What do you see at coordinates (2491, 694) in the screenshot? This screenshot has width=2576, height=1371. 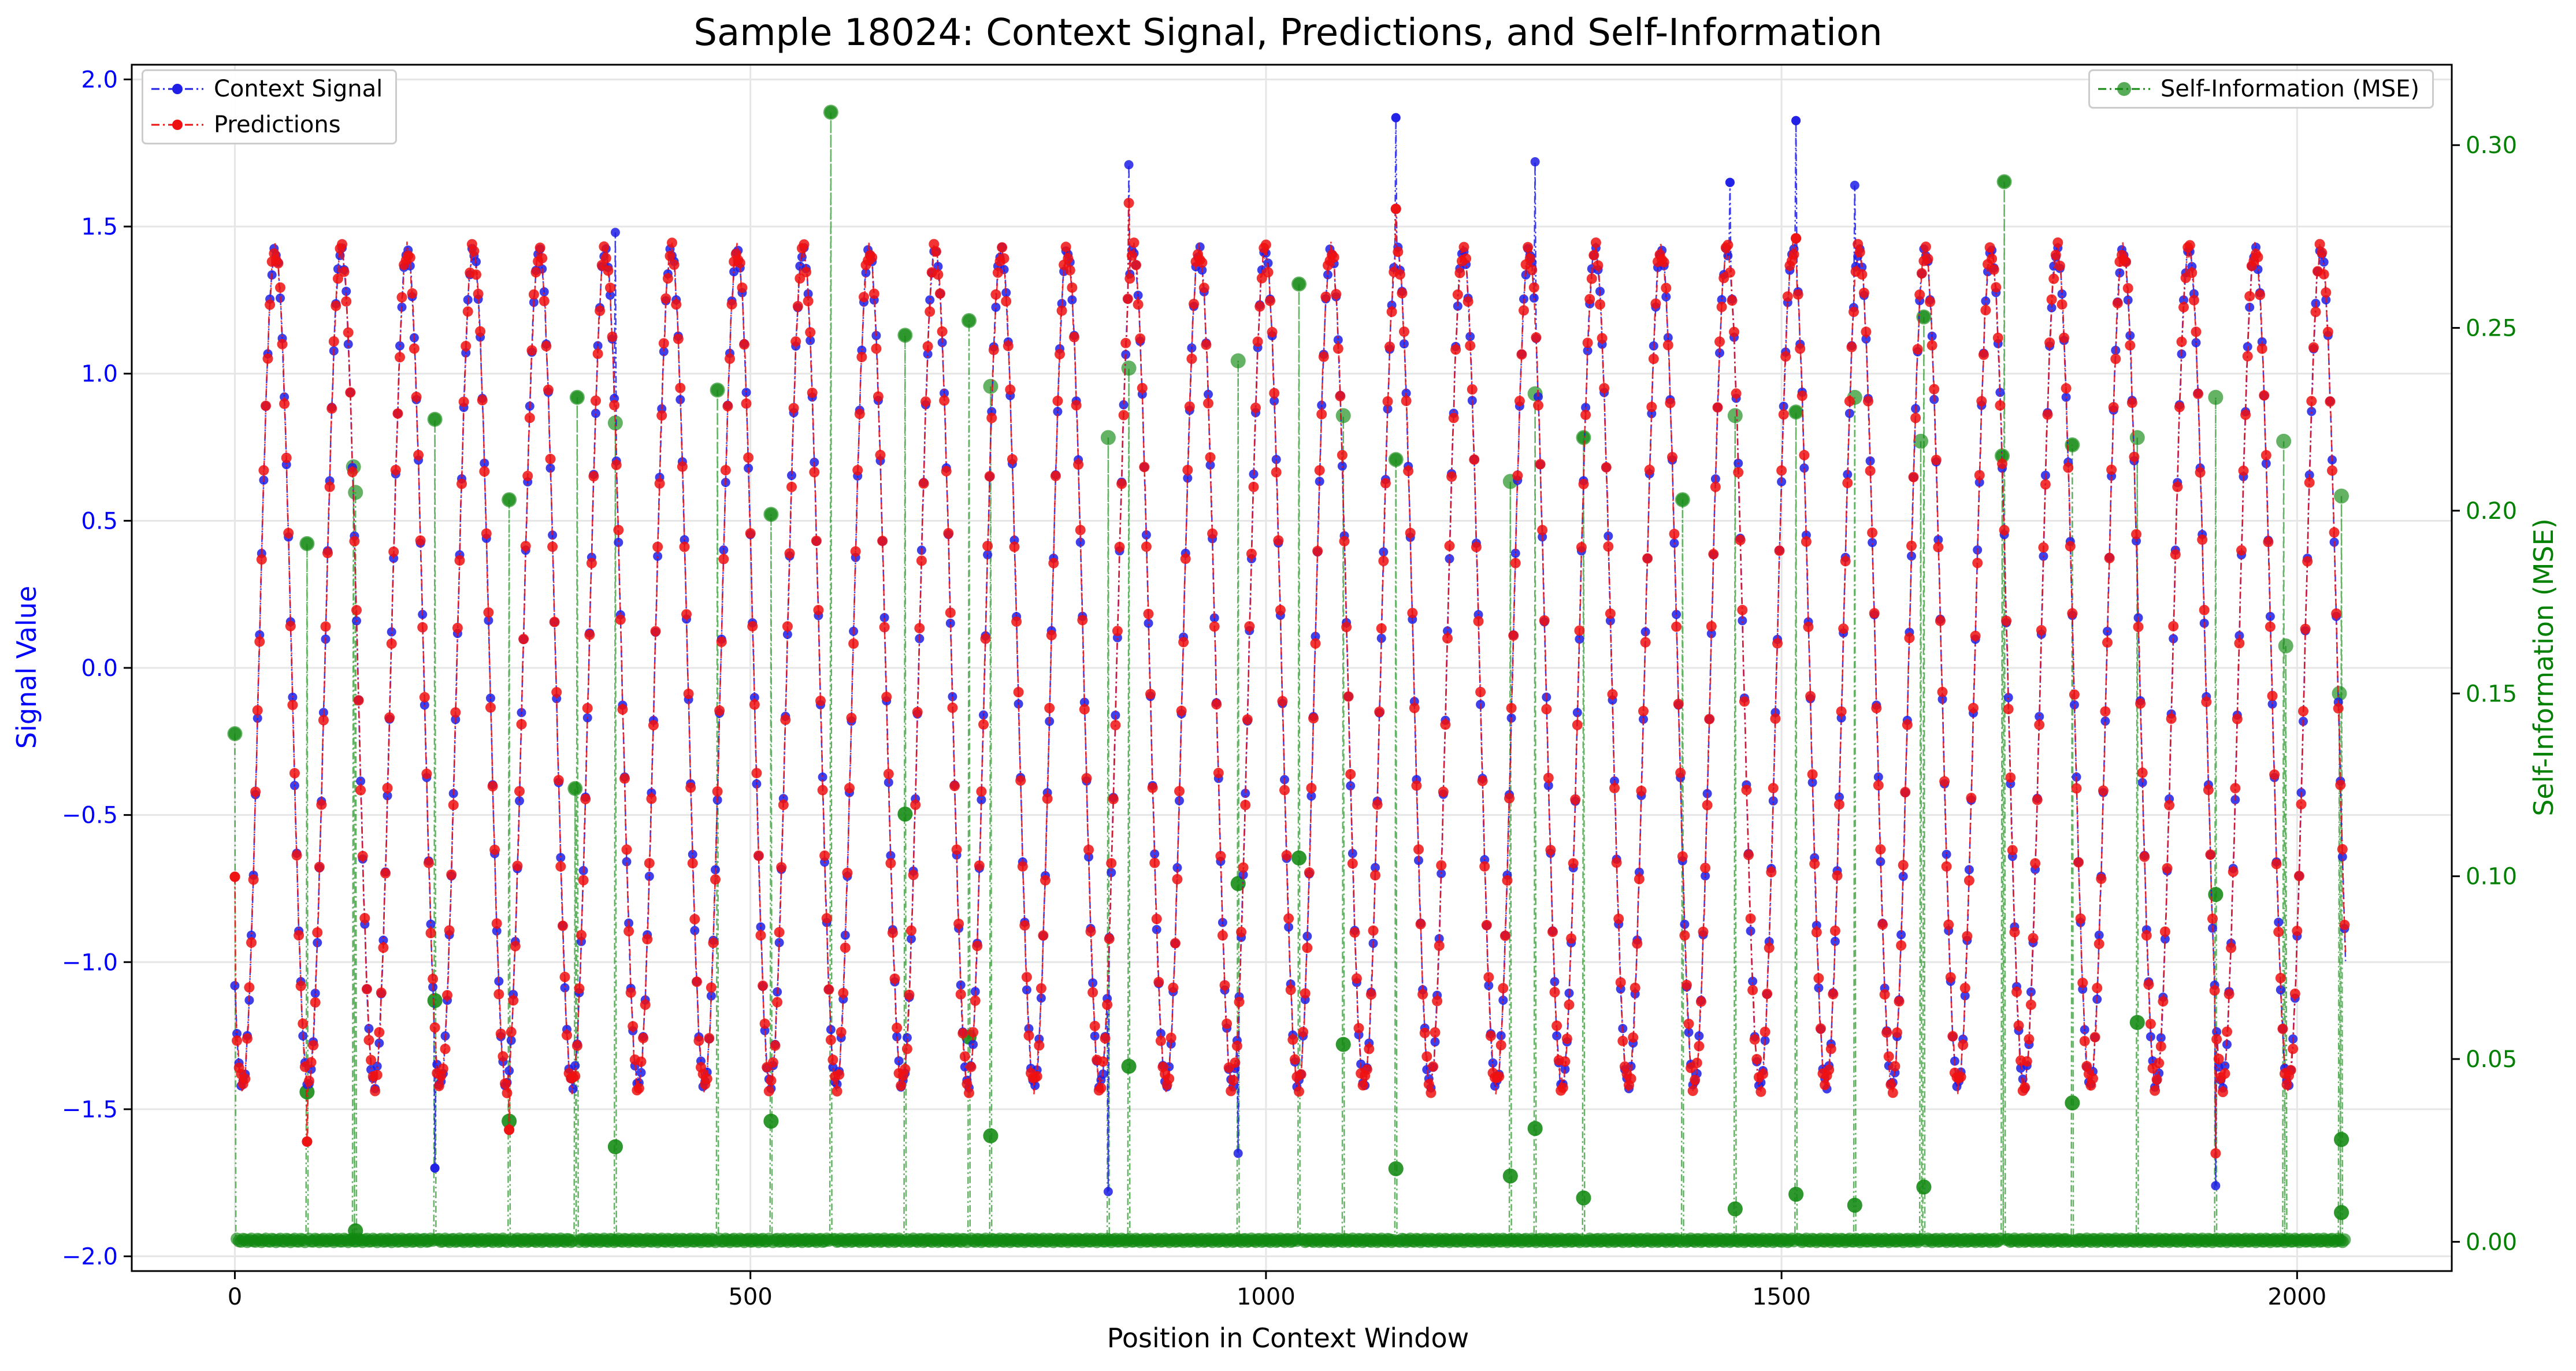 I see `y-right-tick-label: 0.15` at bounding box center [2491, 694].